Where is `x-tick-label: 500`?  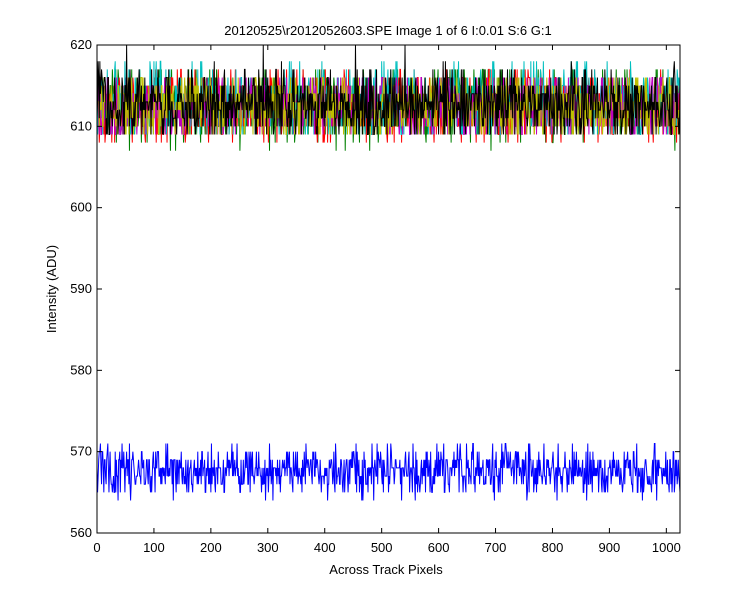 x-tick-label: 500 is located at coordinates (382, 547).